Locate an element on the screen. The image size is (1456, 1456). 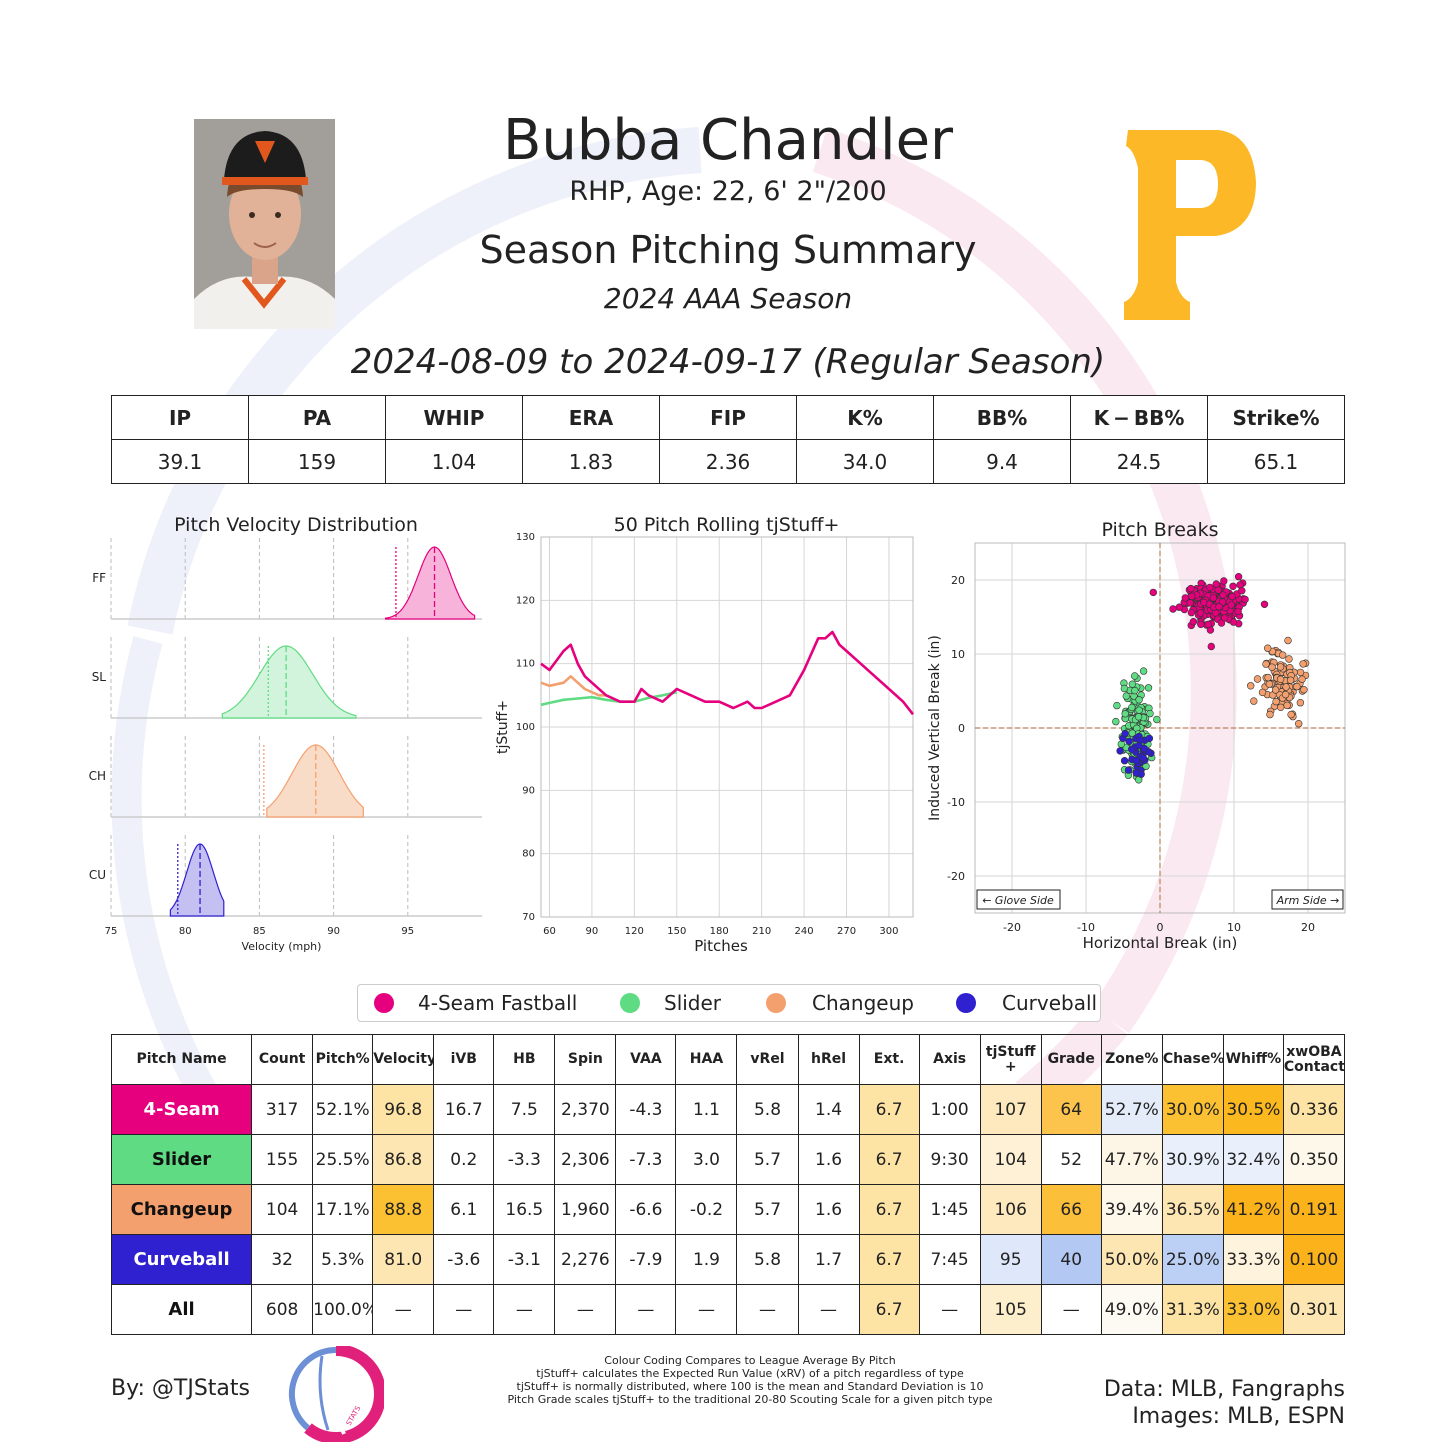
pitch-metric-cell: 1:45 is located at coordinates (949, 1209).